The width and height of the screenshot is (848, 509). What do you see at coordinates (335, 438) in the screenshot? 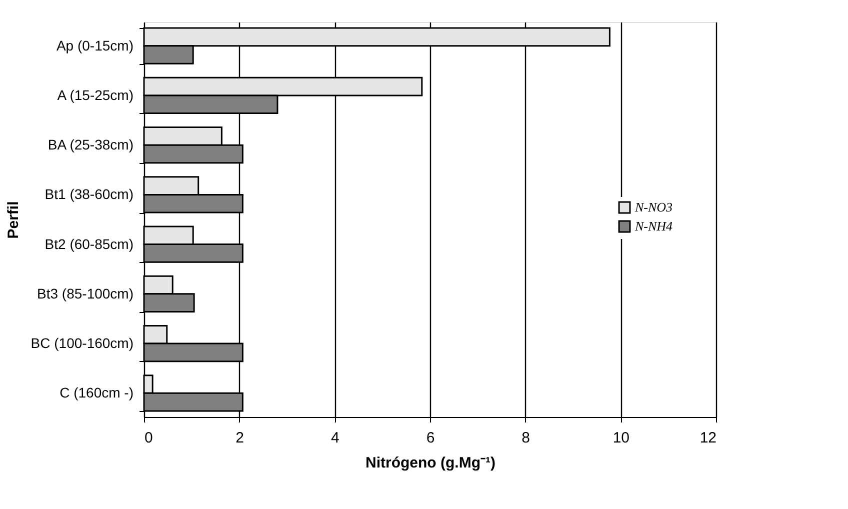
I see `x-tick-label: 4` at bounding box center [335, 438].